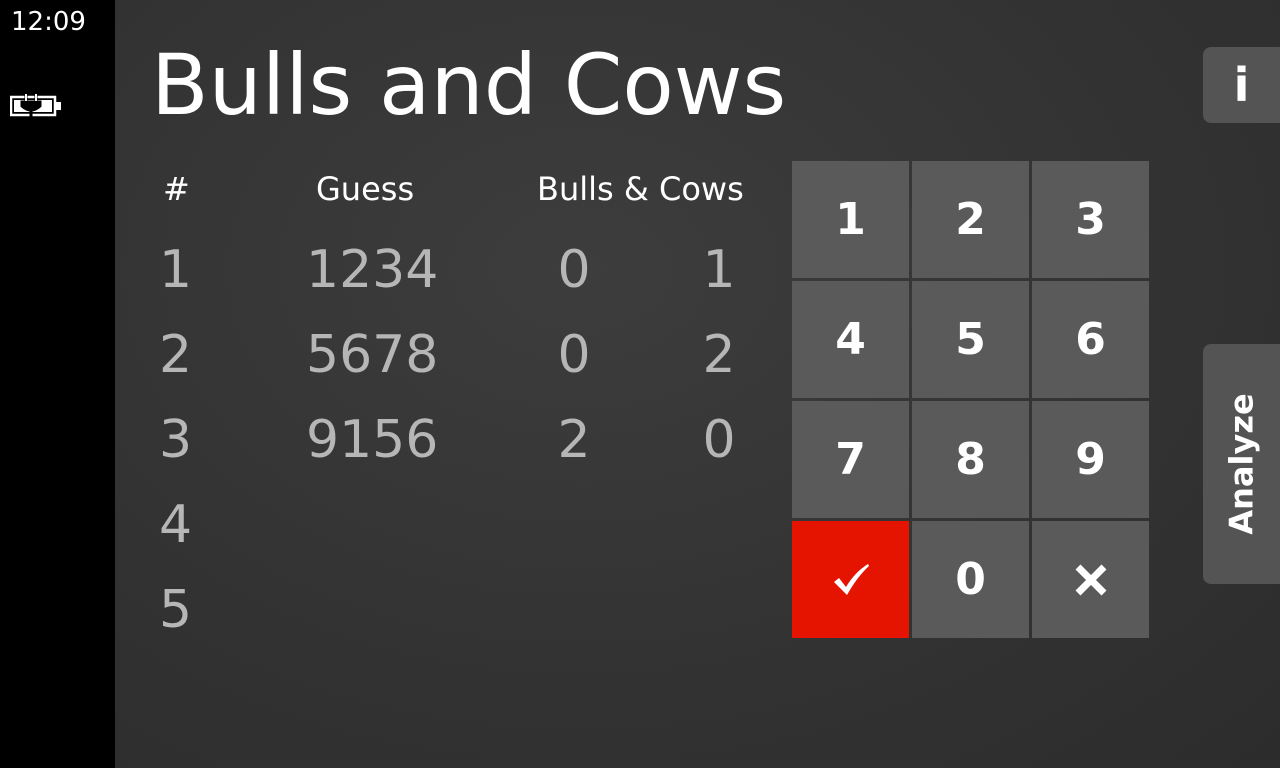  I want to click on row-cows-2: 2, so click(719, 355).